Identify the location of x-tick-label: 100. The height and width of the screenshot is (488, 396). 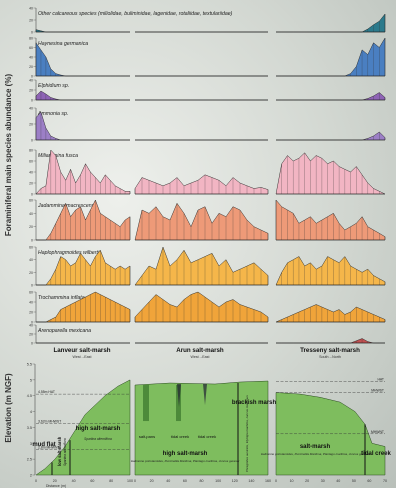
(218, 481).